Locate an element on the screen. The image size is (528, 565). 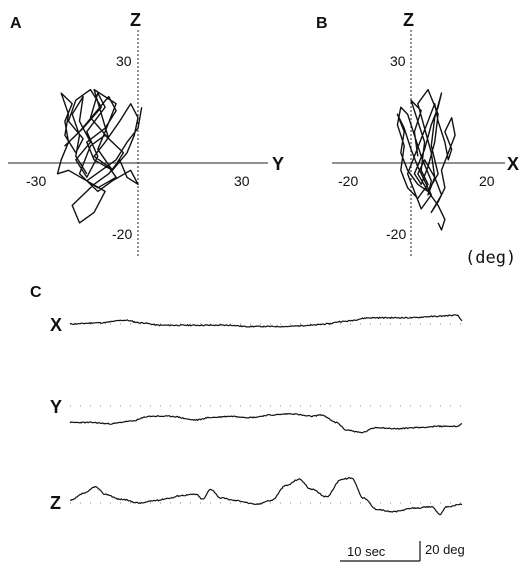
panel-b-trajectory is located at coordinates (426, 159).